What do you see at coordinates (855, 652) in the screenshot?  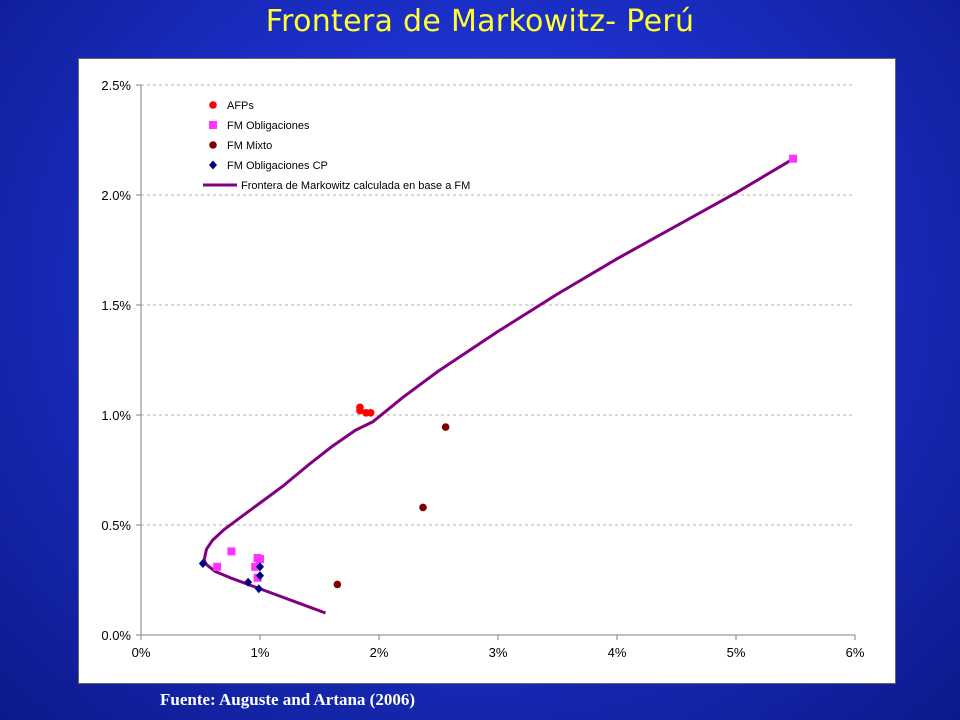 I see `x-tick-label: 6%` at bounding box center [855, 652].